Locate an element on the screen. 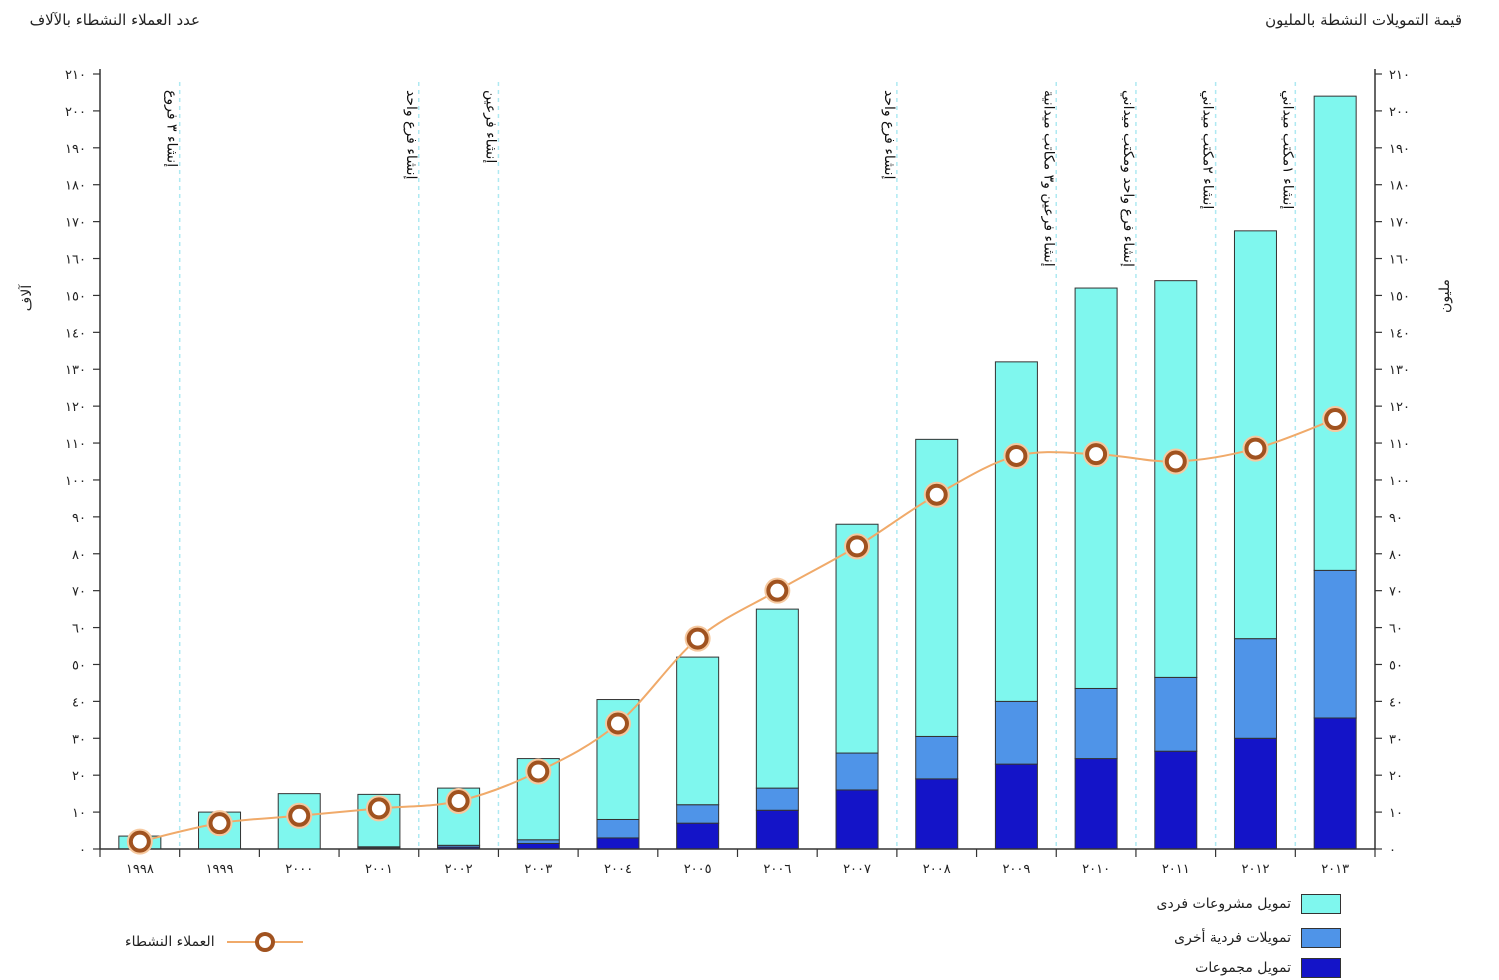  annotation-label: إنشاء فرعين is located at coordinates (490, 126).